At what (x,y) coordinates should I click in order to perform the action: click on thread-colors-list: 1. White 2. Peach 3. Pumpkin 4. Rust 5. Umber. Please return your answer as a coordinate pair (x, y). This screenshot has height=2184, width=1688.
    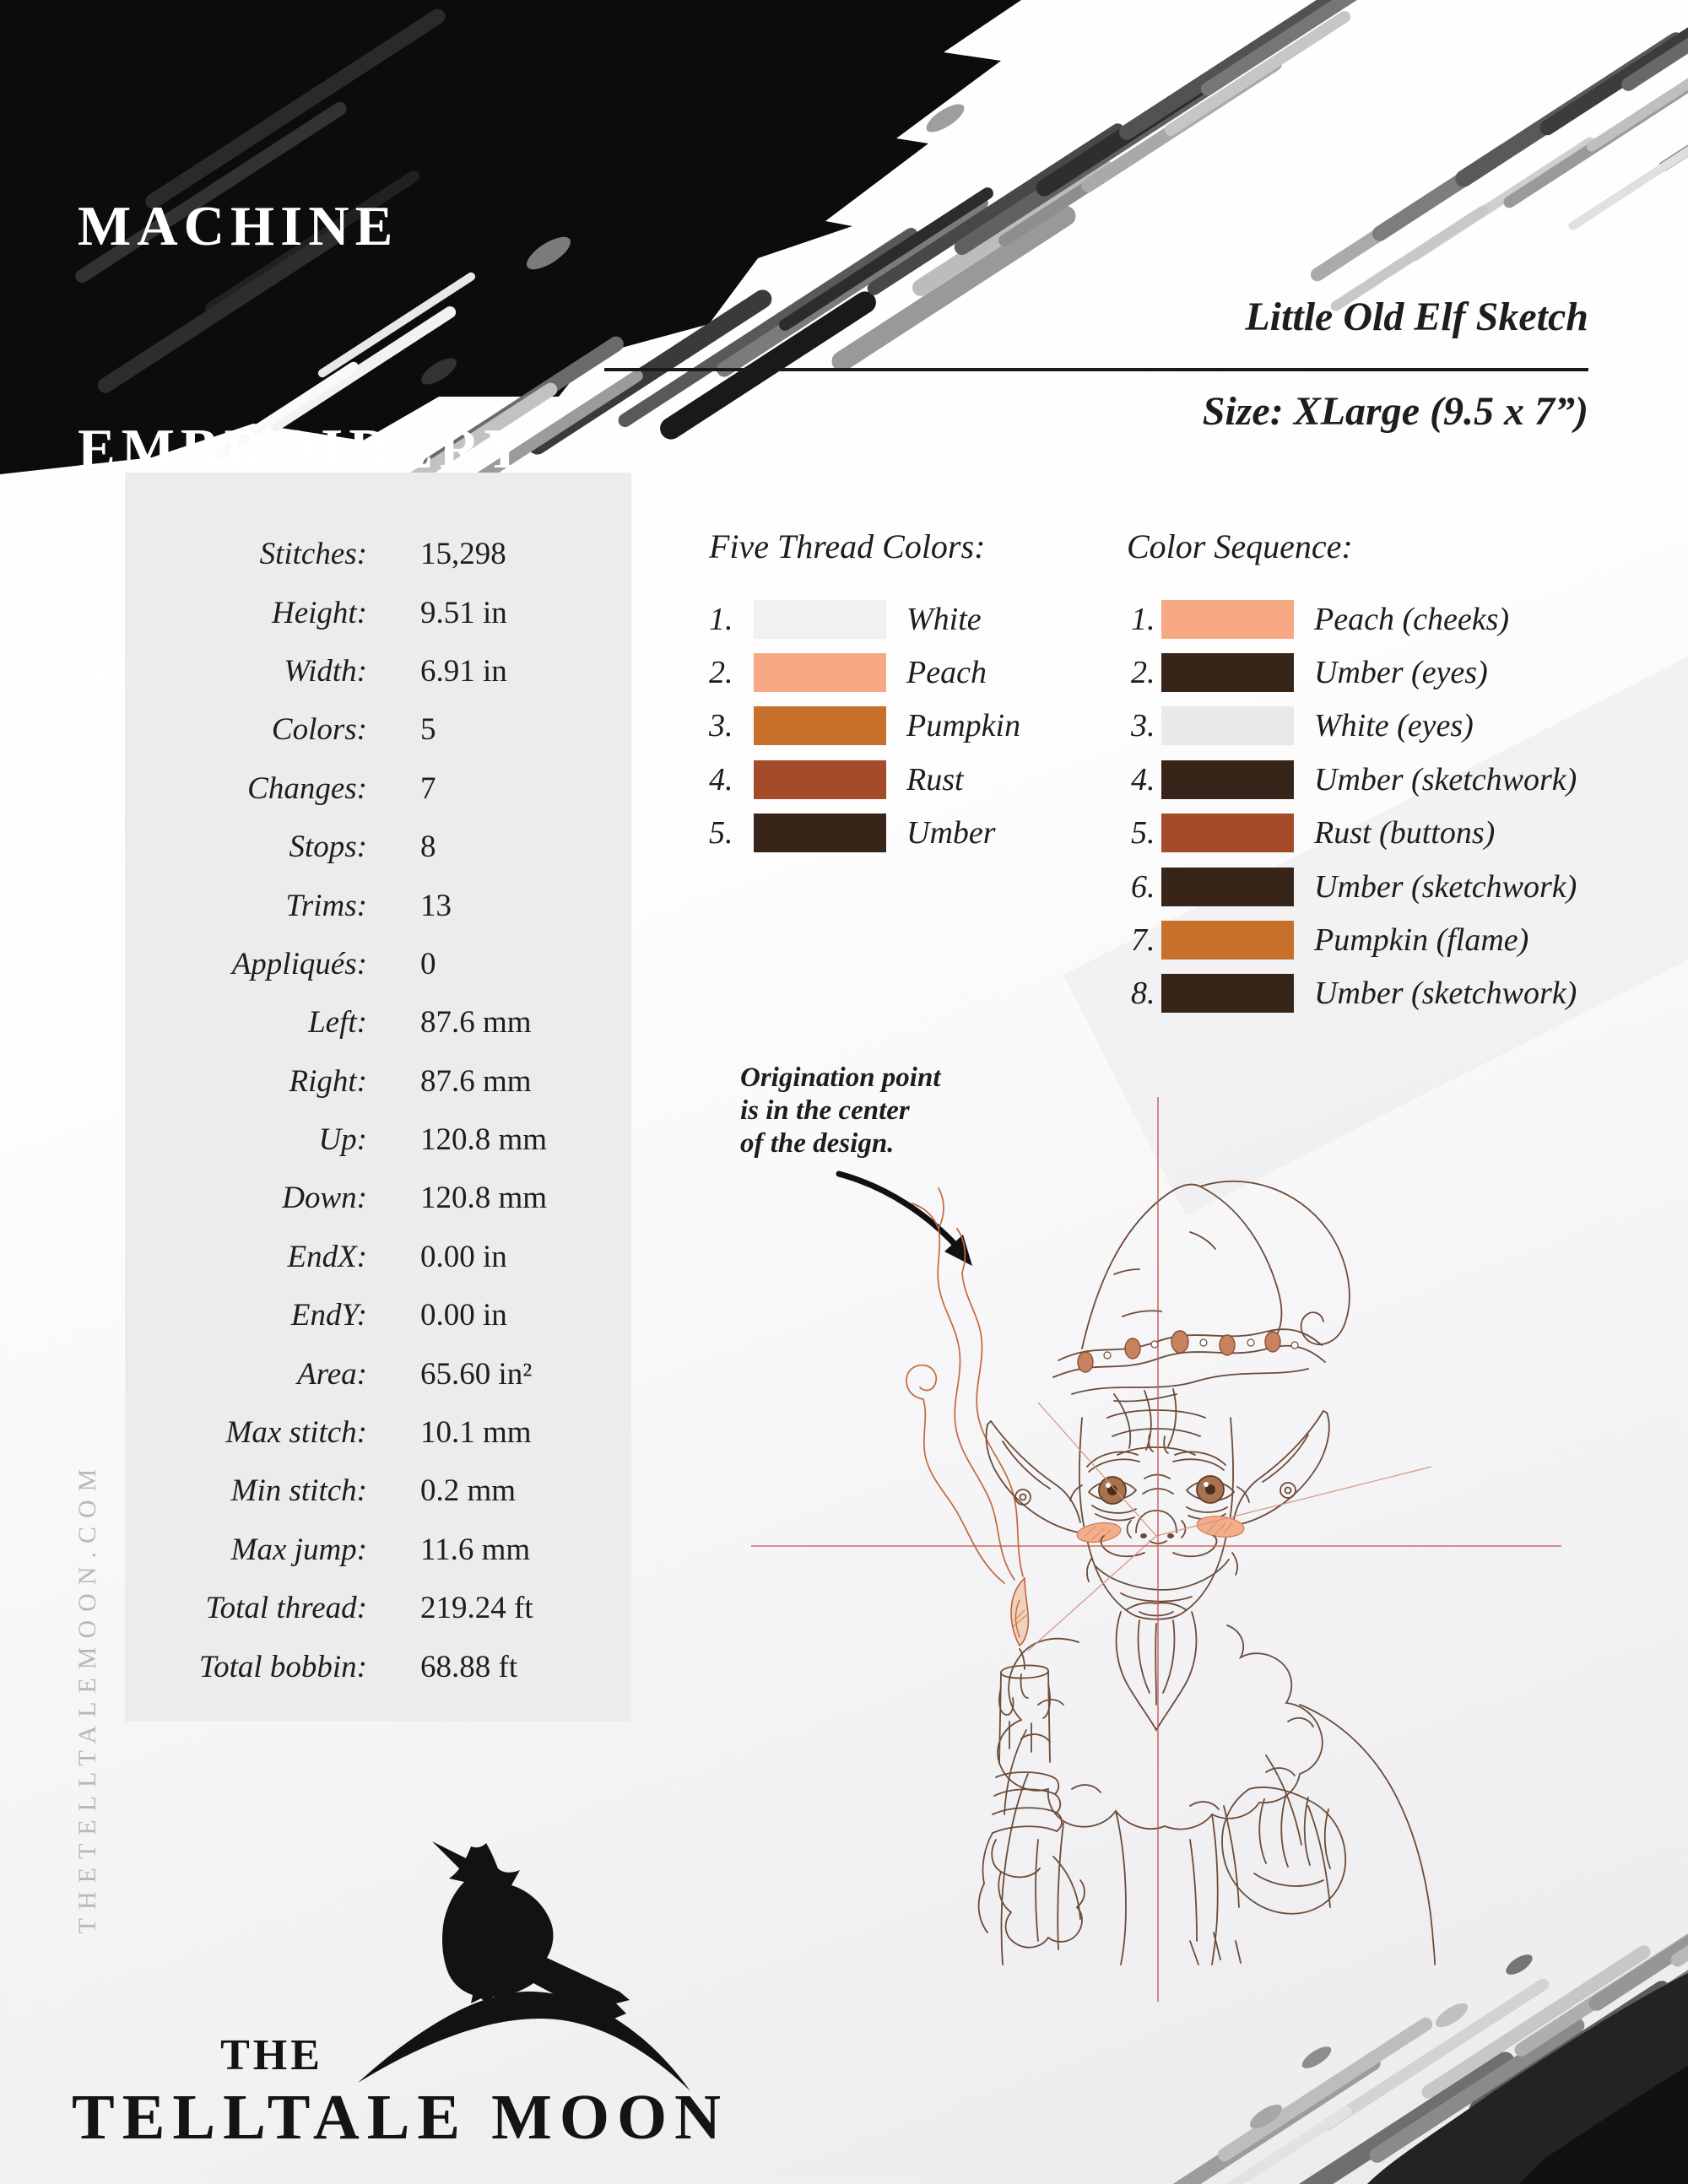
    Looking at the image, I should click on (864, 726).